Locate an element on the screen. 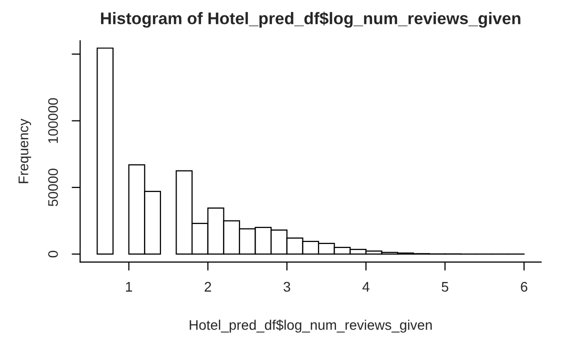 The image size is (585, 361). x-tick-label: 4 is located at coordinates (366, 287).